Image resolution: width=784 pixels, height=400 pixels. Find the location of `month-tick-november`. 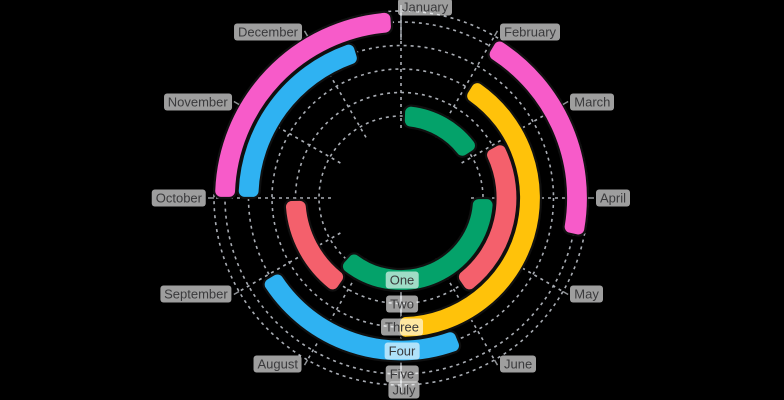

month-tick-november is located at coordinates (236, 103).